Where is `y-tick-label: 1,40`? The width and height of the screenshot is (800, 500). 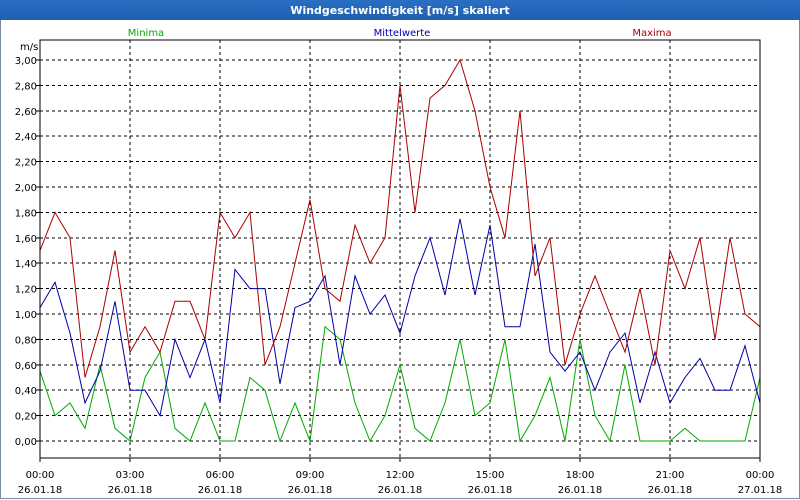 y-tick-label: 1,40 is located at coordinates (26, 264).